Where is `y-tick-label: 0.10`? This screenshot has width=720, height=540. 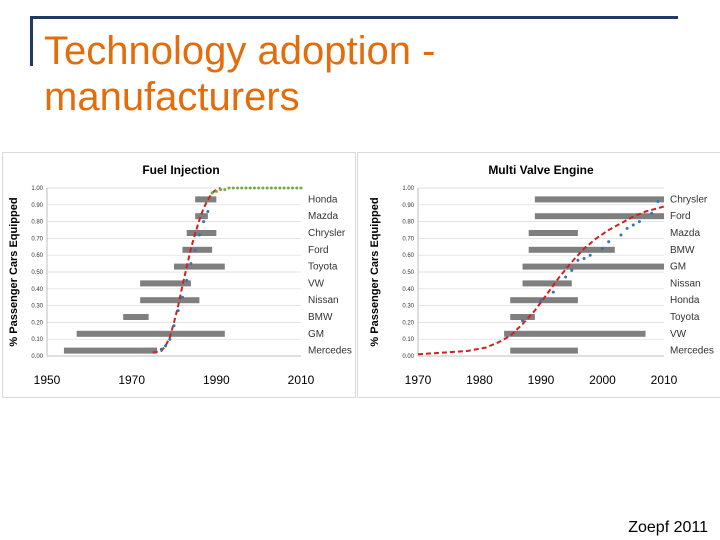 y-tick-label: 0.10 is located at coordinates (37, 340).